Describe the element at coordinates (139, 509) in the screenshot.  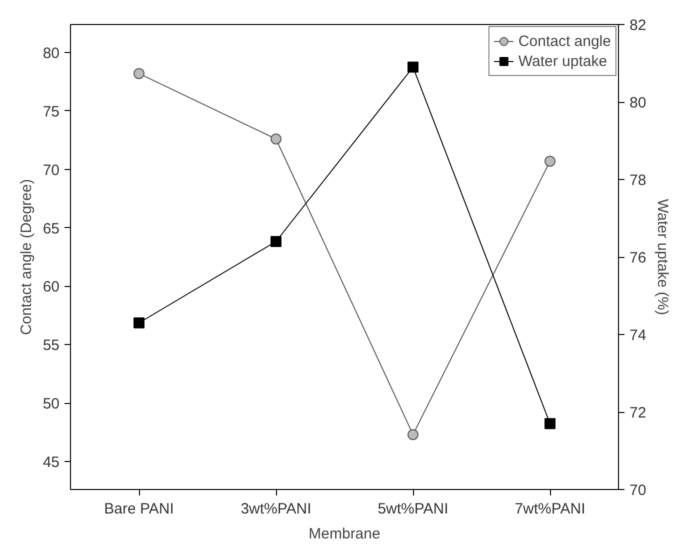
I see `x-tick-label: Bare PANI` at that location.